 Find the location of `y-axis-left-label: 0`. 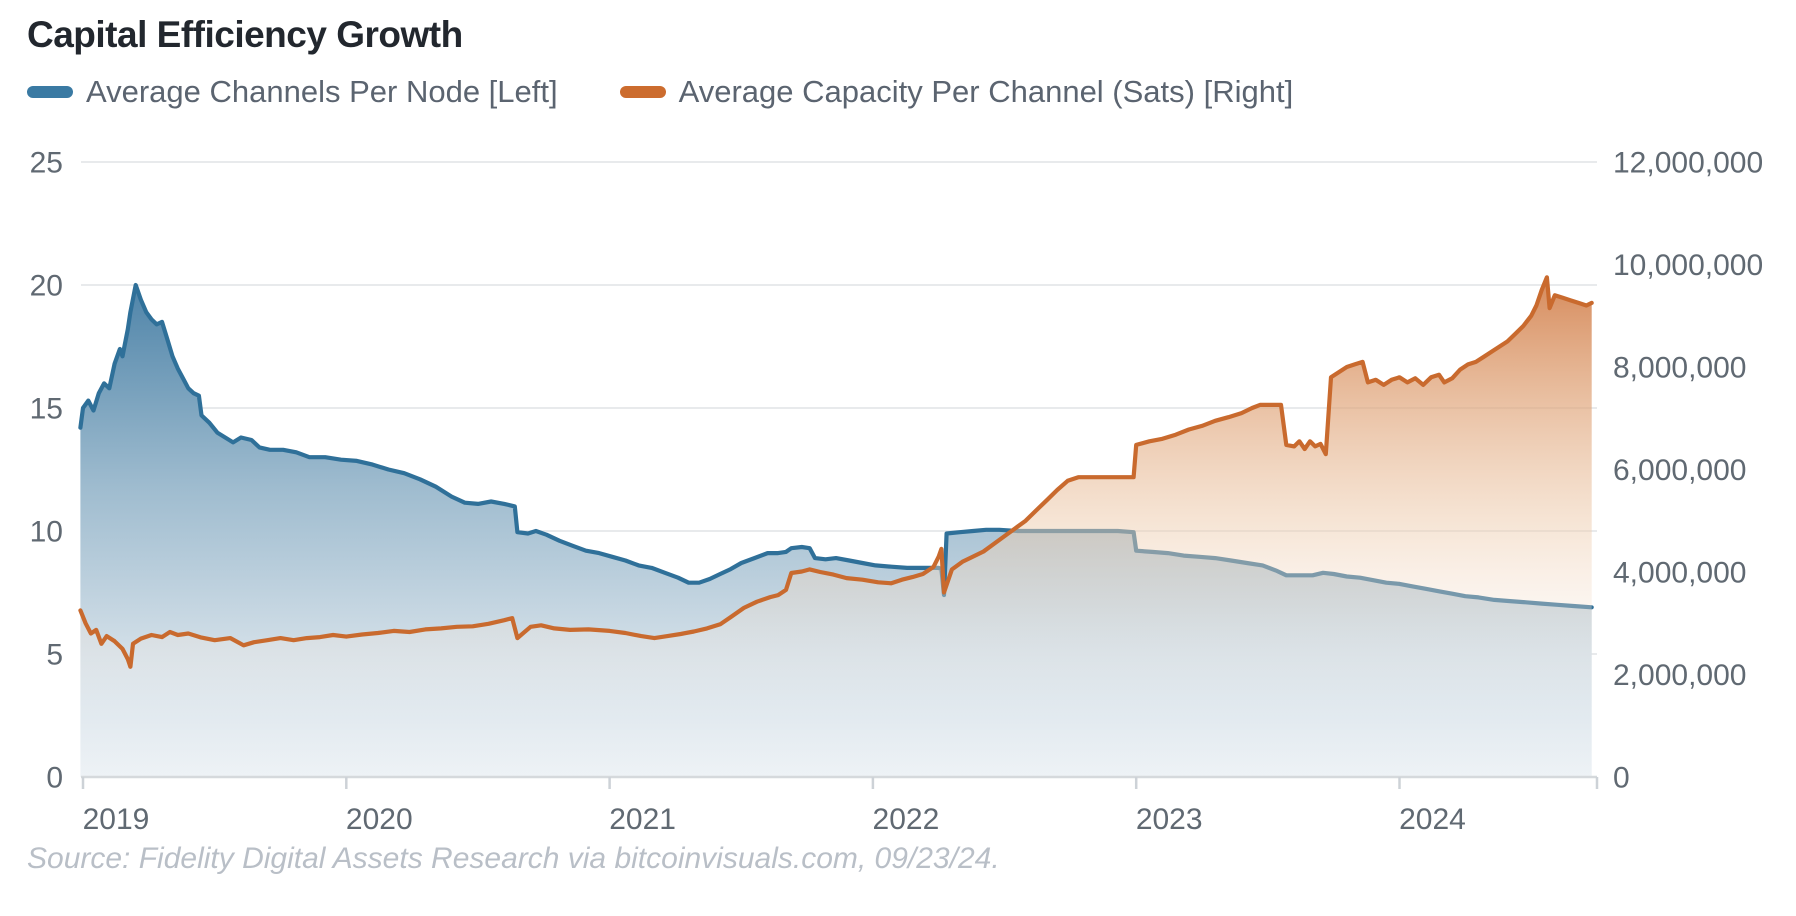

y-axis-left-label: 0 is located at coordinates (54, 778).